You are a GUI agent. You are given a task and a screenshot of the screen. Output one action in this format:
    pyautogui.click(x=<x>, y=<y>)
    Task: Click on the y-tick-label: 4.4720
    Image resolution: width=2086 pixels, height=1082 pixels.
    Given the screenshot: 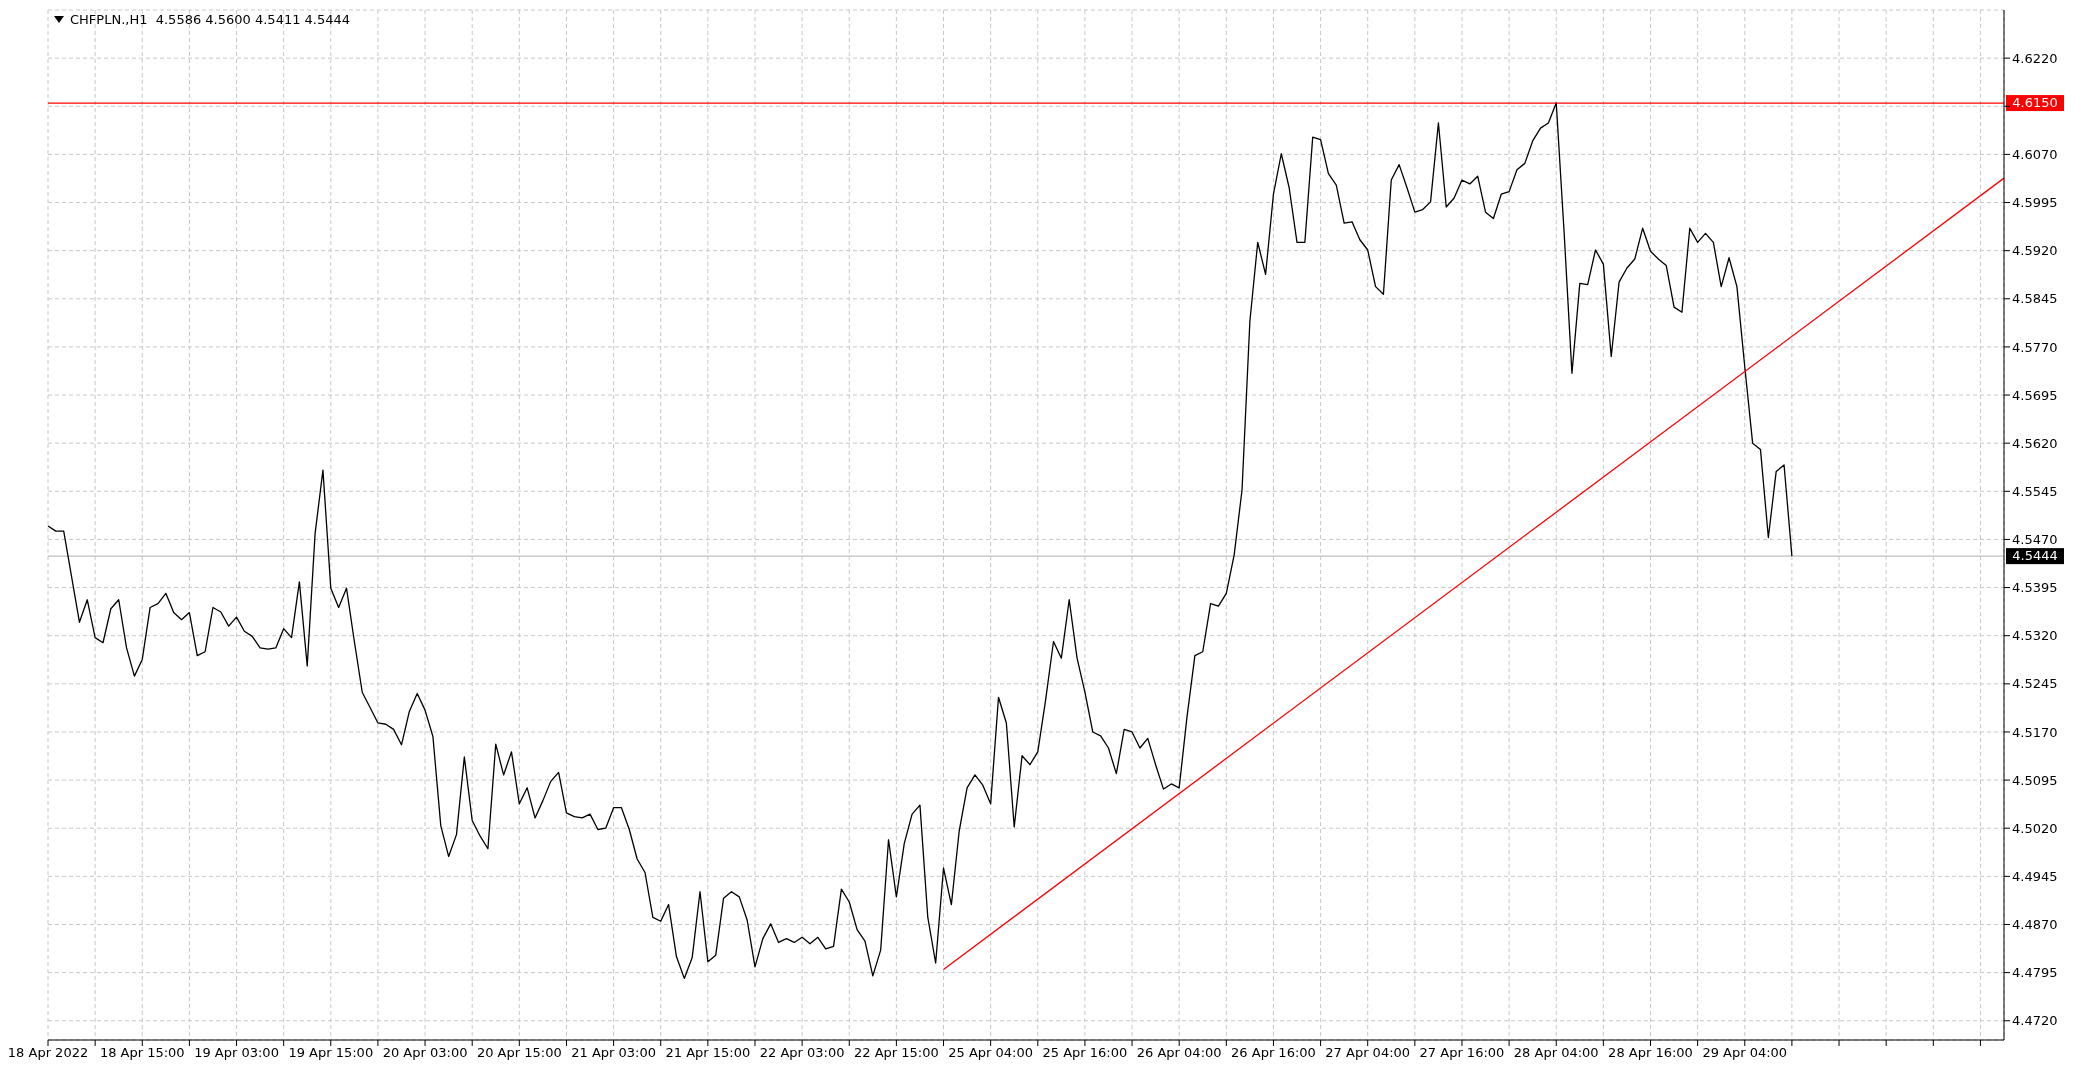 What is the action you would take?
    pyautogui.click(x=2035, y=1021)
    